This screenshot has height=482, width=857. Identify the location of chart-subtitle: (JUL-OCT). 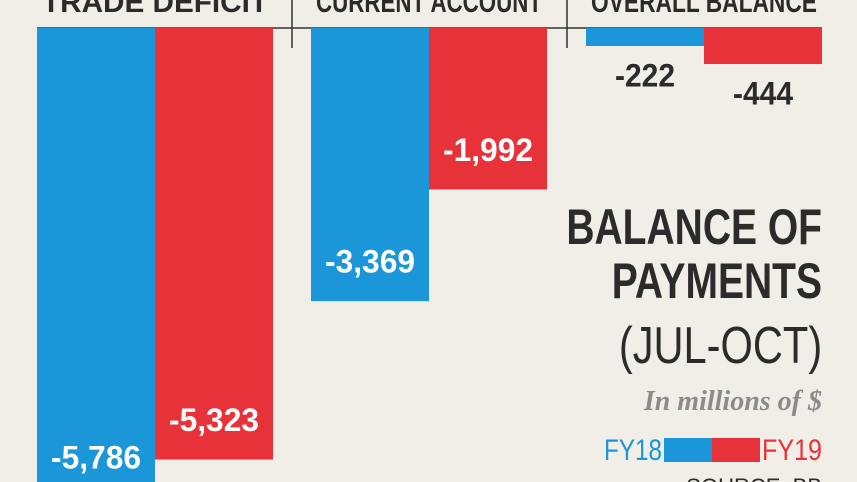
(720, 346).